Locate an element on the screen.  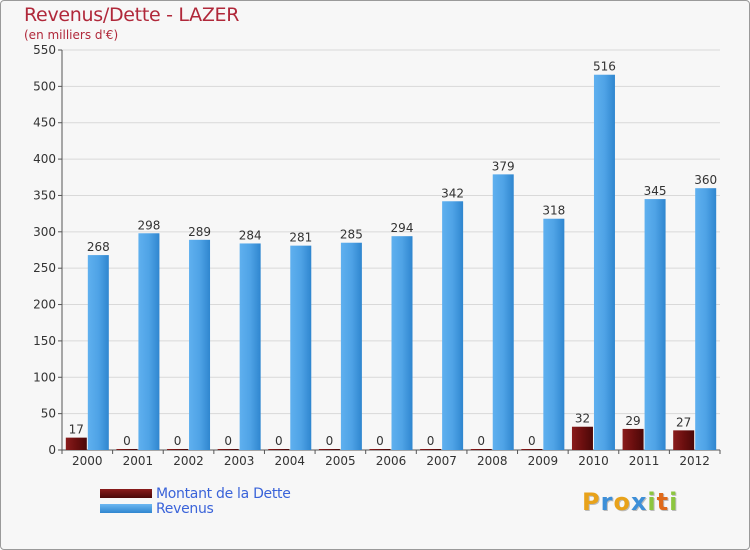
x-tick-label: 2006 is located at coordinates (391, 461).